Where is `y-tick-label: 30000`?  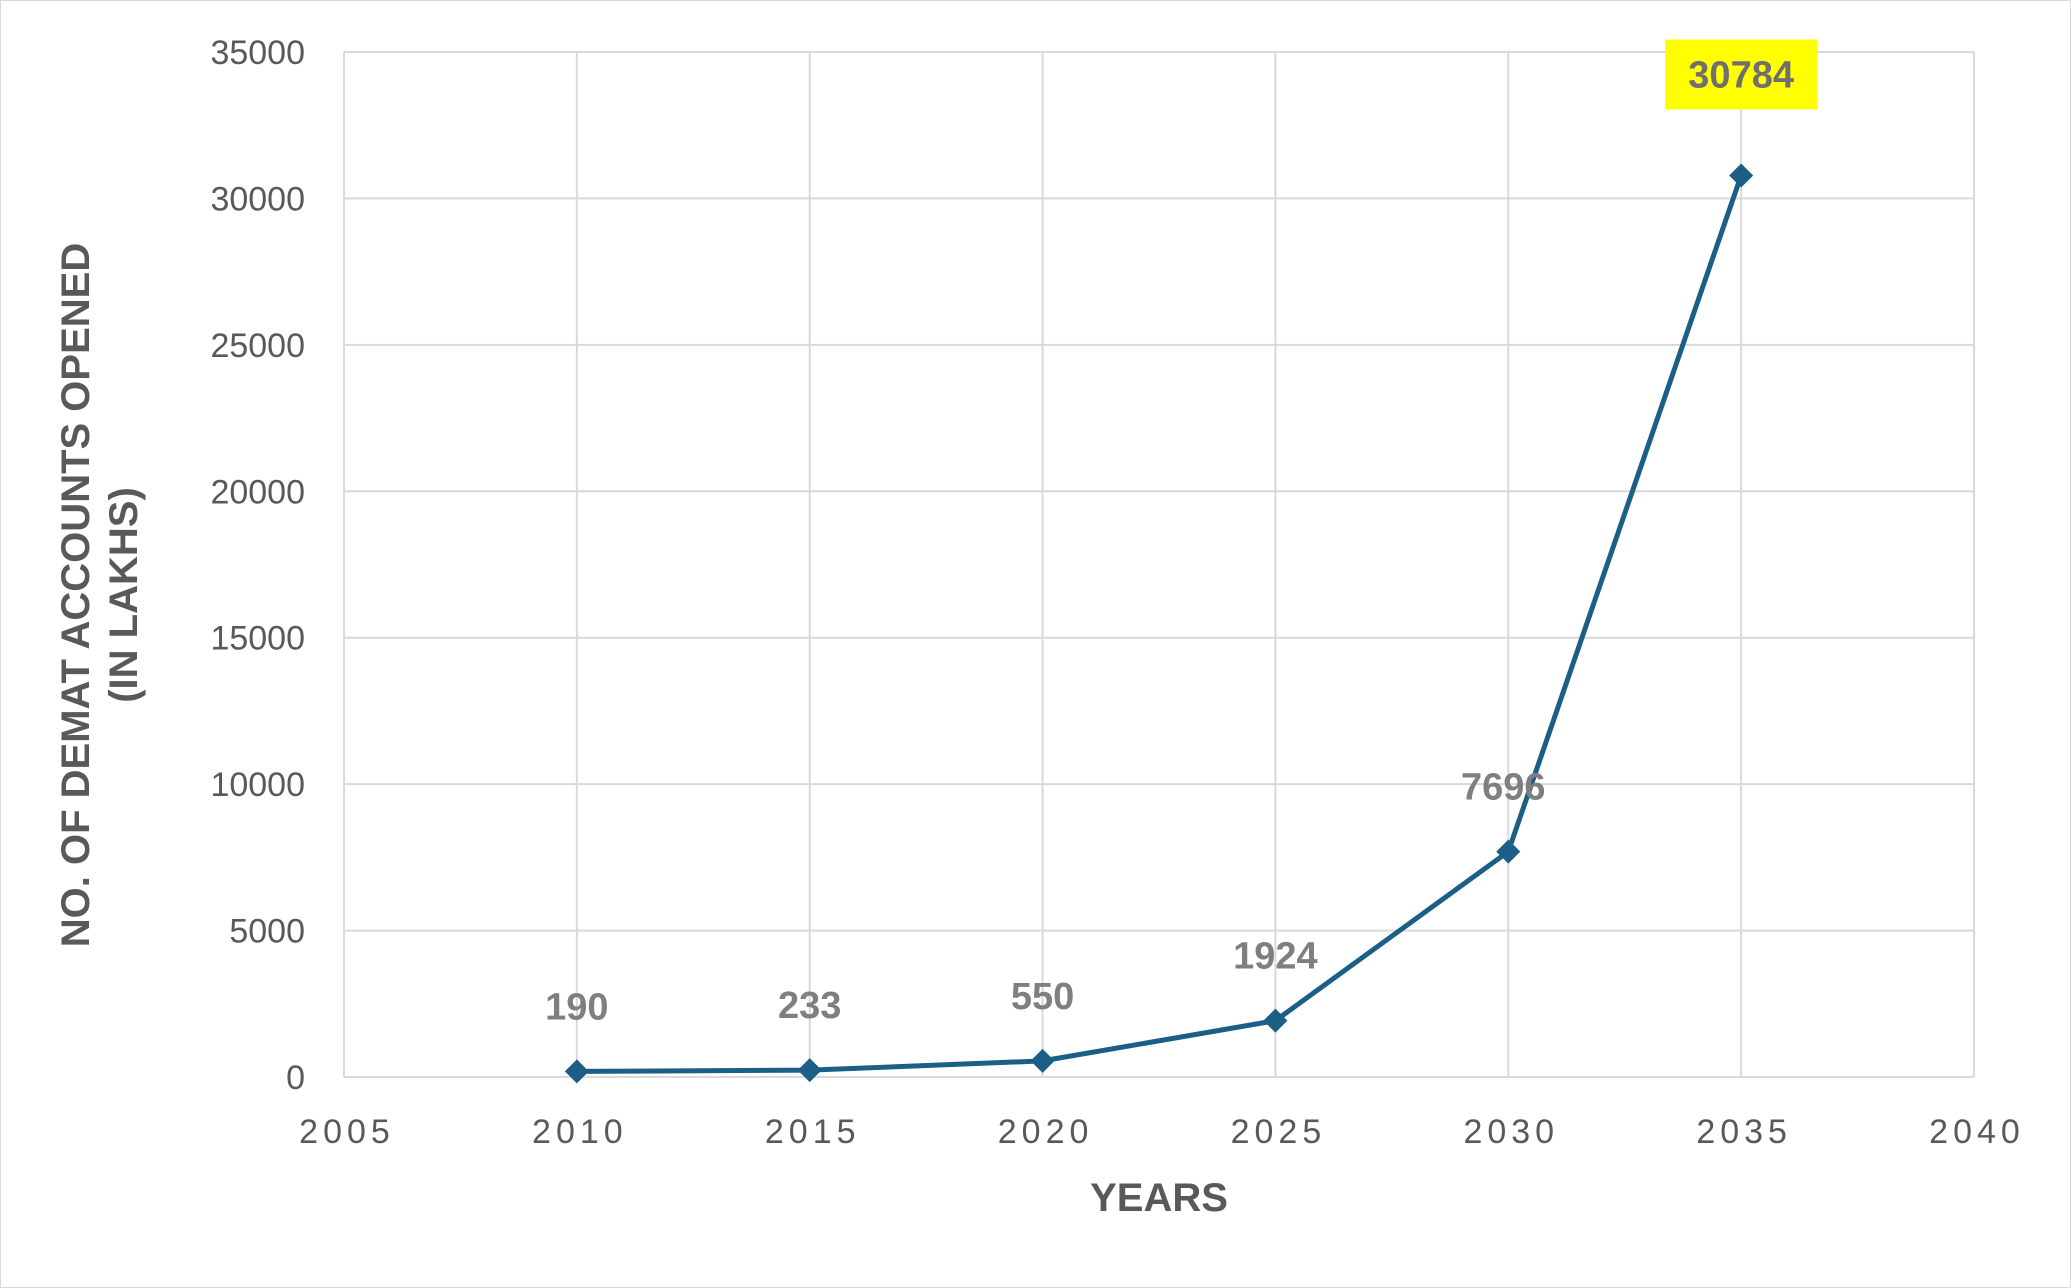
y-tick-label: 30000 is located at coordinates (257, 199).